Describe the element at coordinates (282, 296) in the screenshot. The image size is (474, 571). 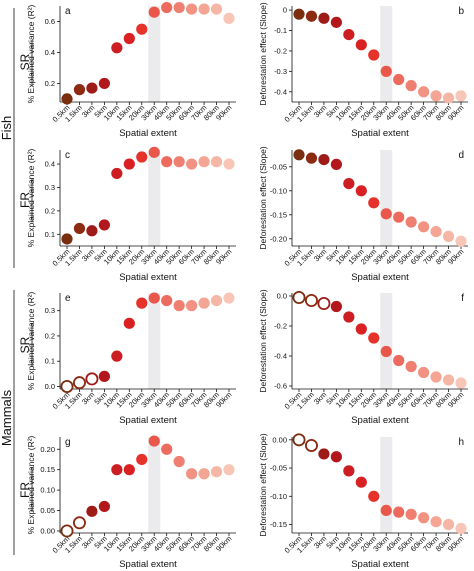
I see `y-tick-label: 0.0` at that location.